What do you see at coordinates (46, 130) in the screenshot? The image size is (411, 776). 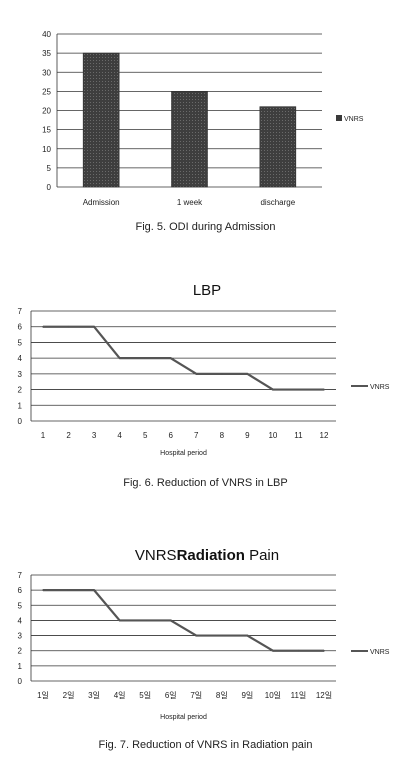 I see `y-tick-label: 15` at bounding box center [46, 130].